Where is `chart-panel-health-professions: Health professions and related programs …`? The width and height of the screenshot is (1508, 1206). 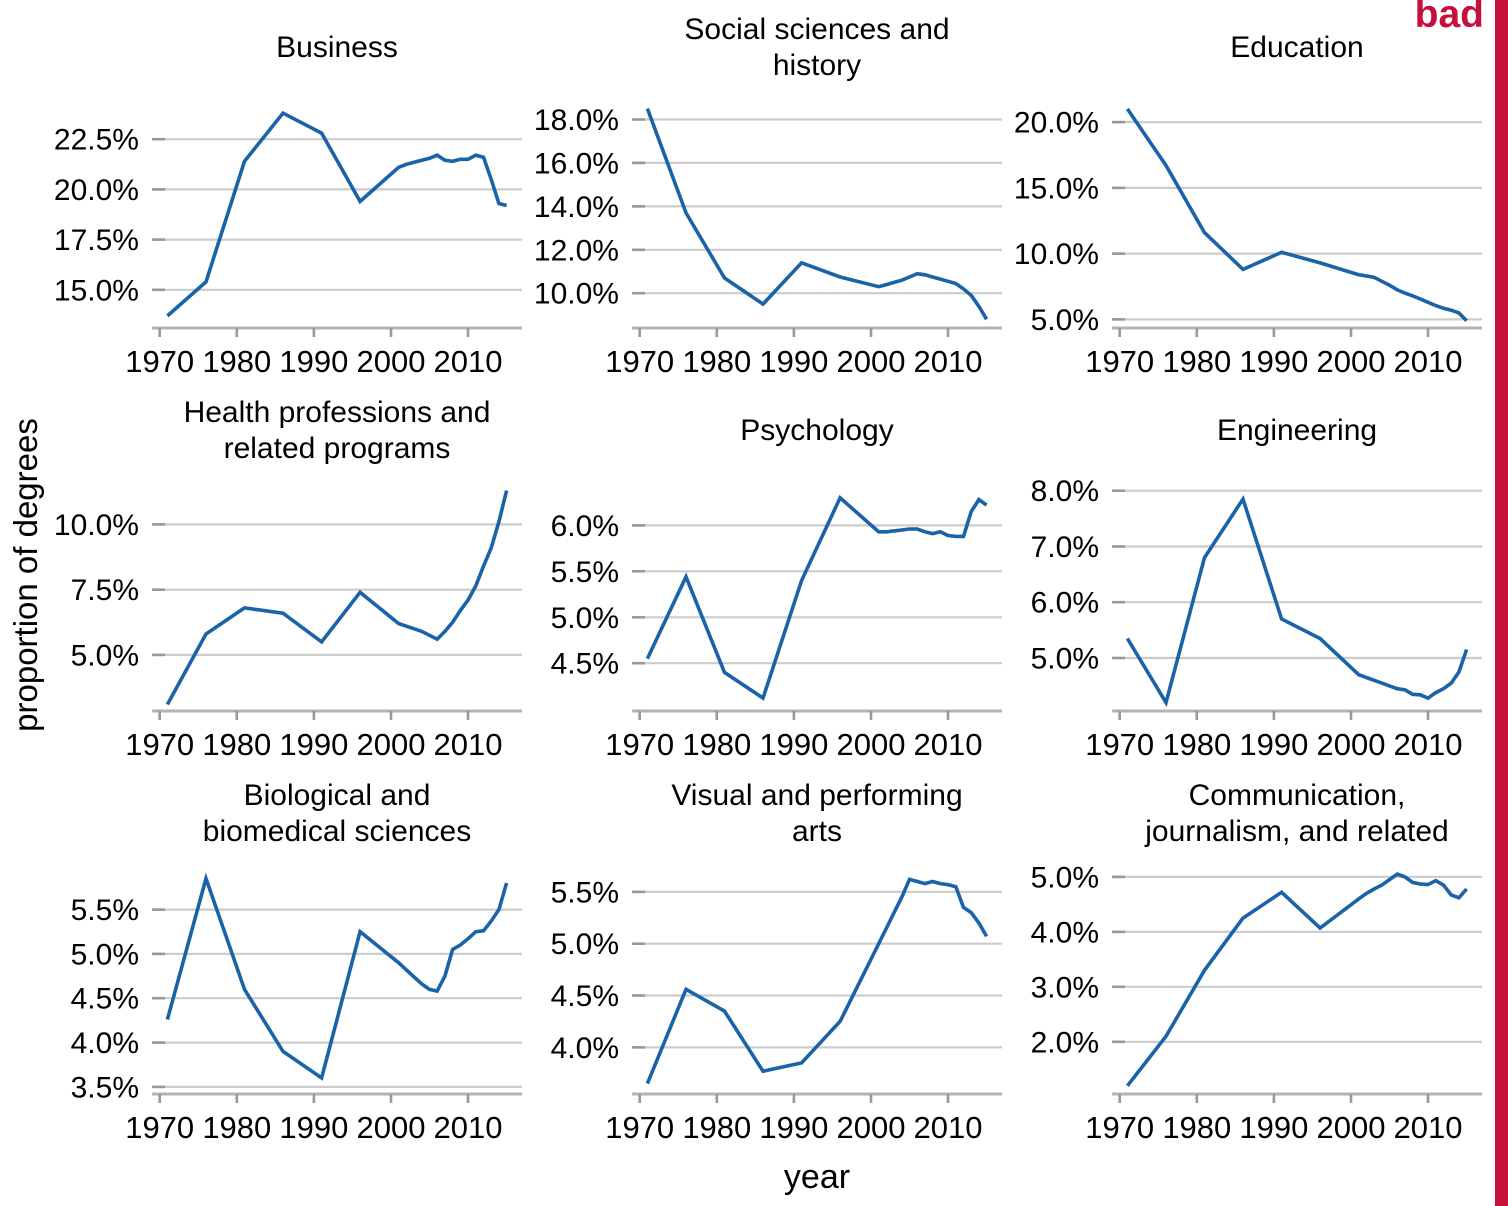
chart-panel-health-professions: Health professions and related programs … is located at coordinates (292, 574).